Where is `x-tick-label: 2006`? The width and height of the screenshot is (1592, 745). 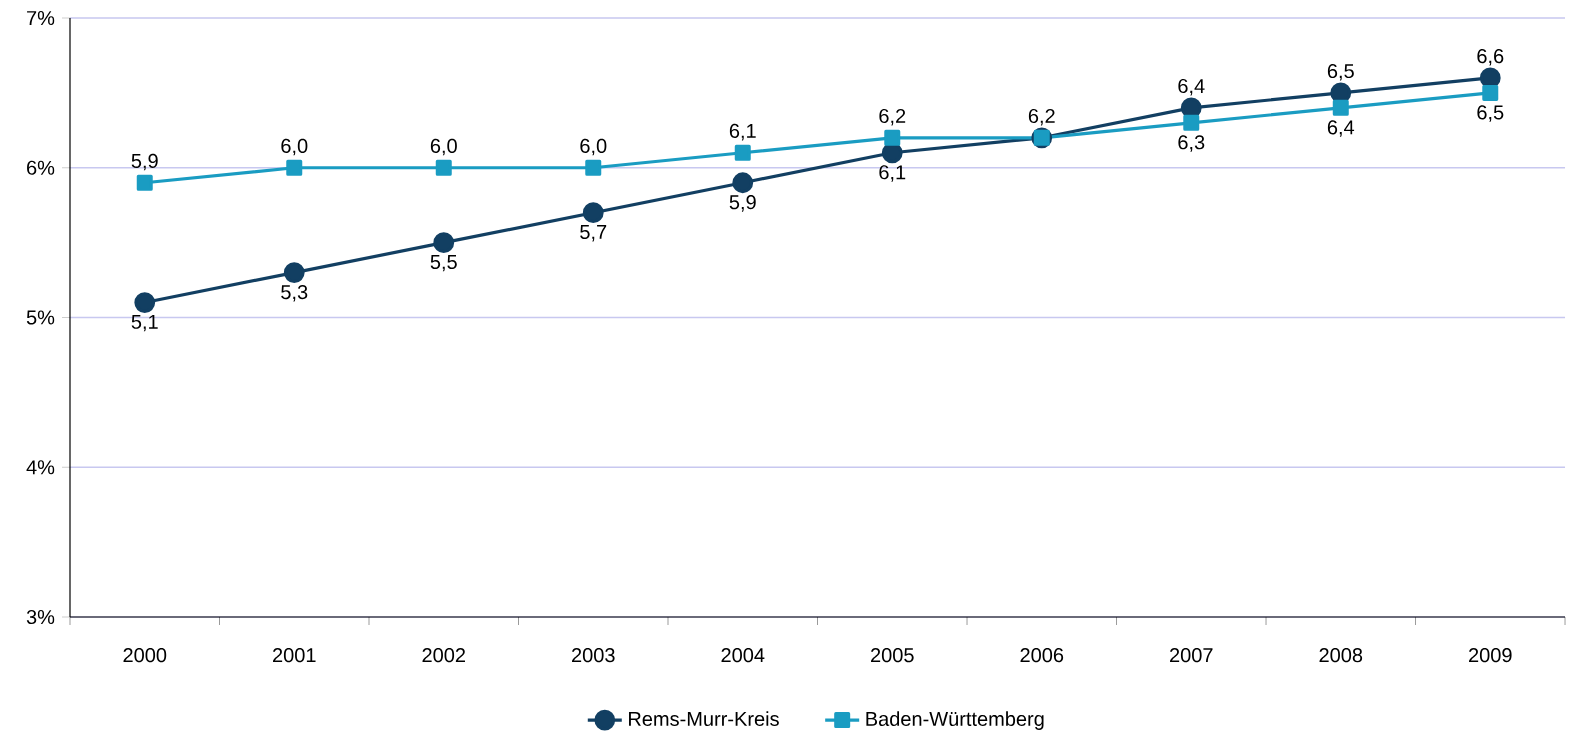
x-tick-label: 2006 is located at coordinates (1042, 655).